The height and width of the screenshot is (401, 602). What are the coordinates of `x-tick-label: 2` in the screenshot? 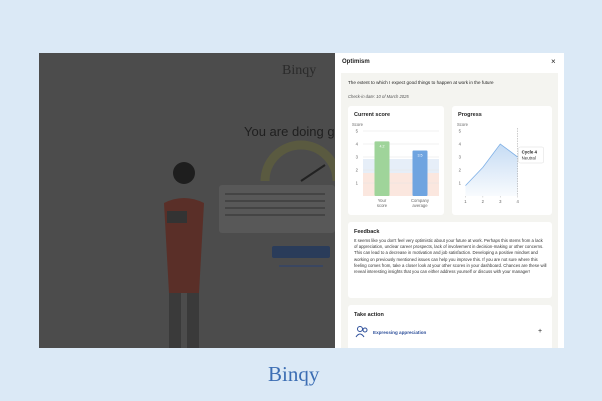 It's located at (483, 201).